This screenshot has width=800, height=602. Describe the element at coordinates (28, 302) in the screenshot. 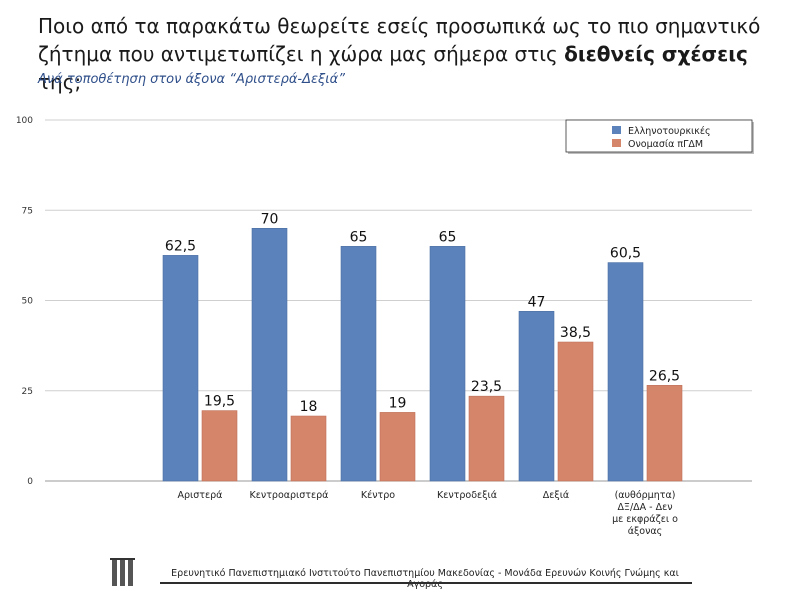

I see `y-tick-label: 50` at that location.